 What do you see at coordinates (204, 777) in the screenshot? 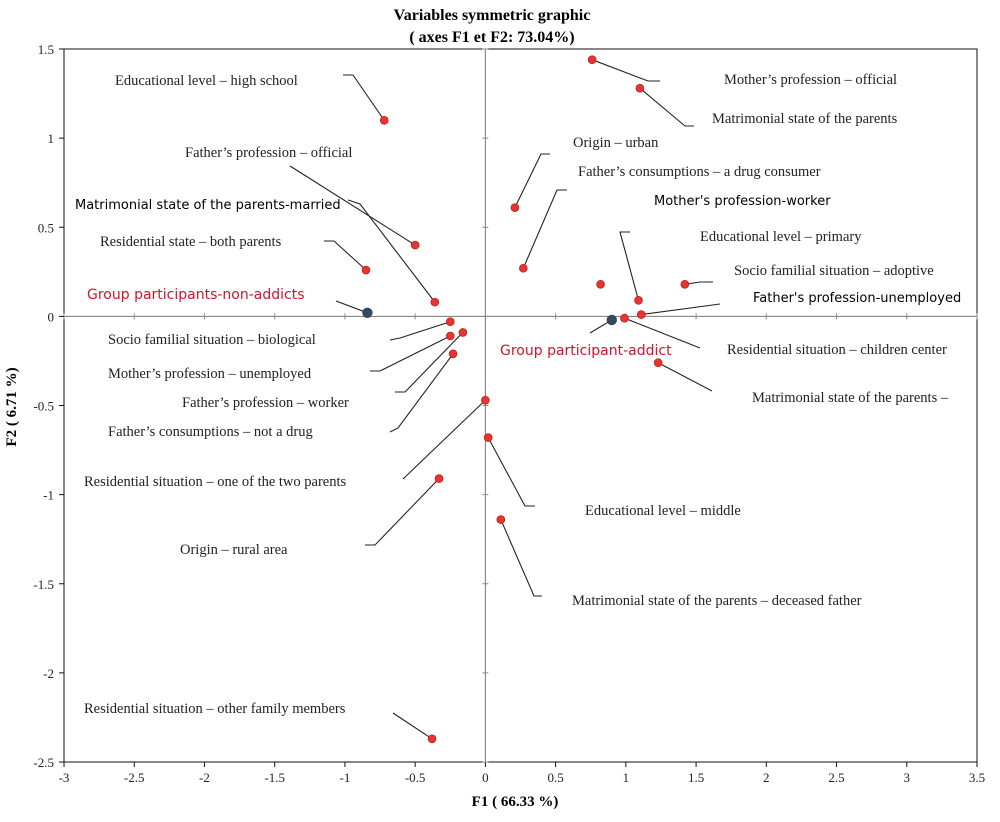
I see `x-tick-label: -2` at bounding box center [204, 777].